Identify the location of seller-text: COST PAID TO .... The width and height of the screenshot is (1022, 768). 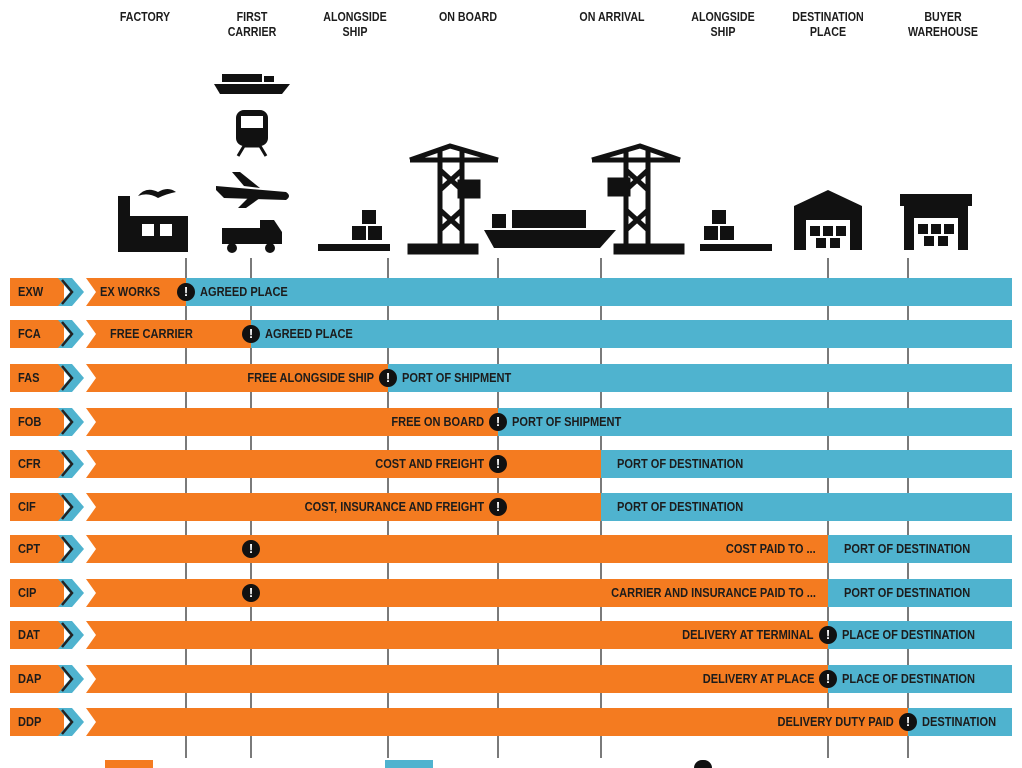
(771, 548).